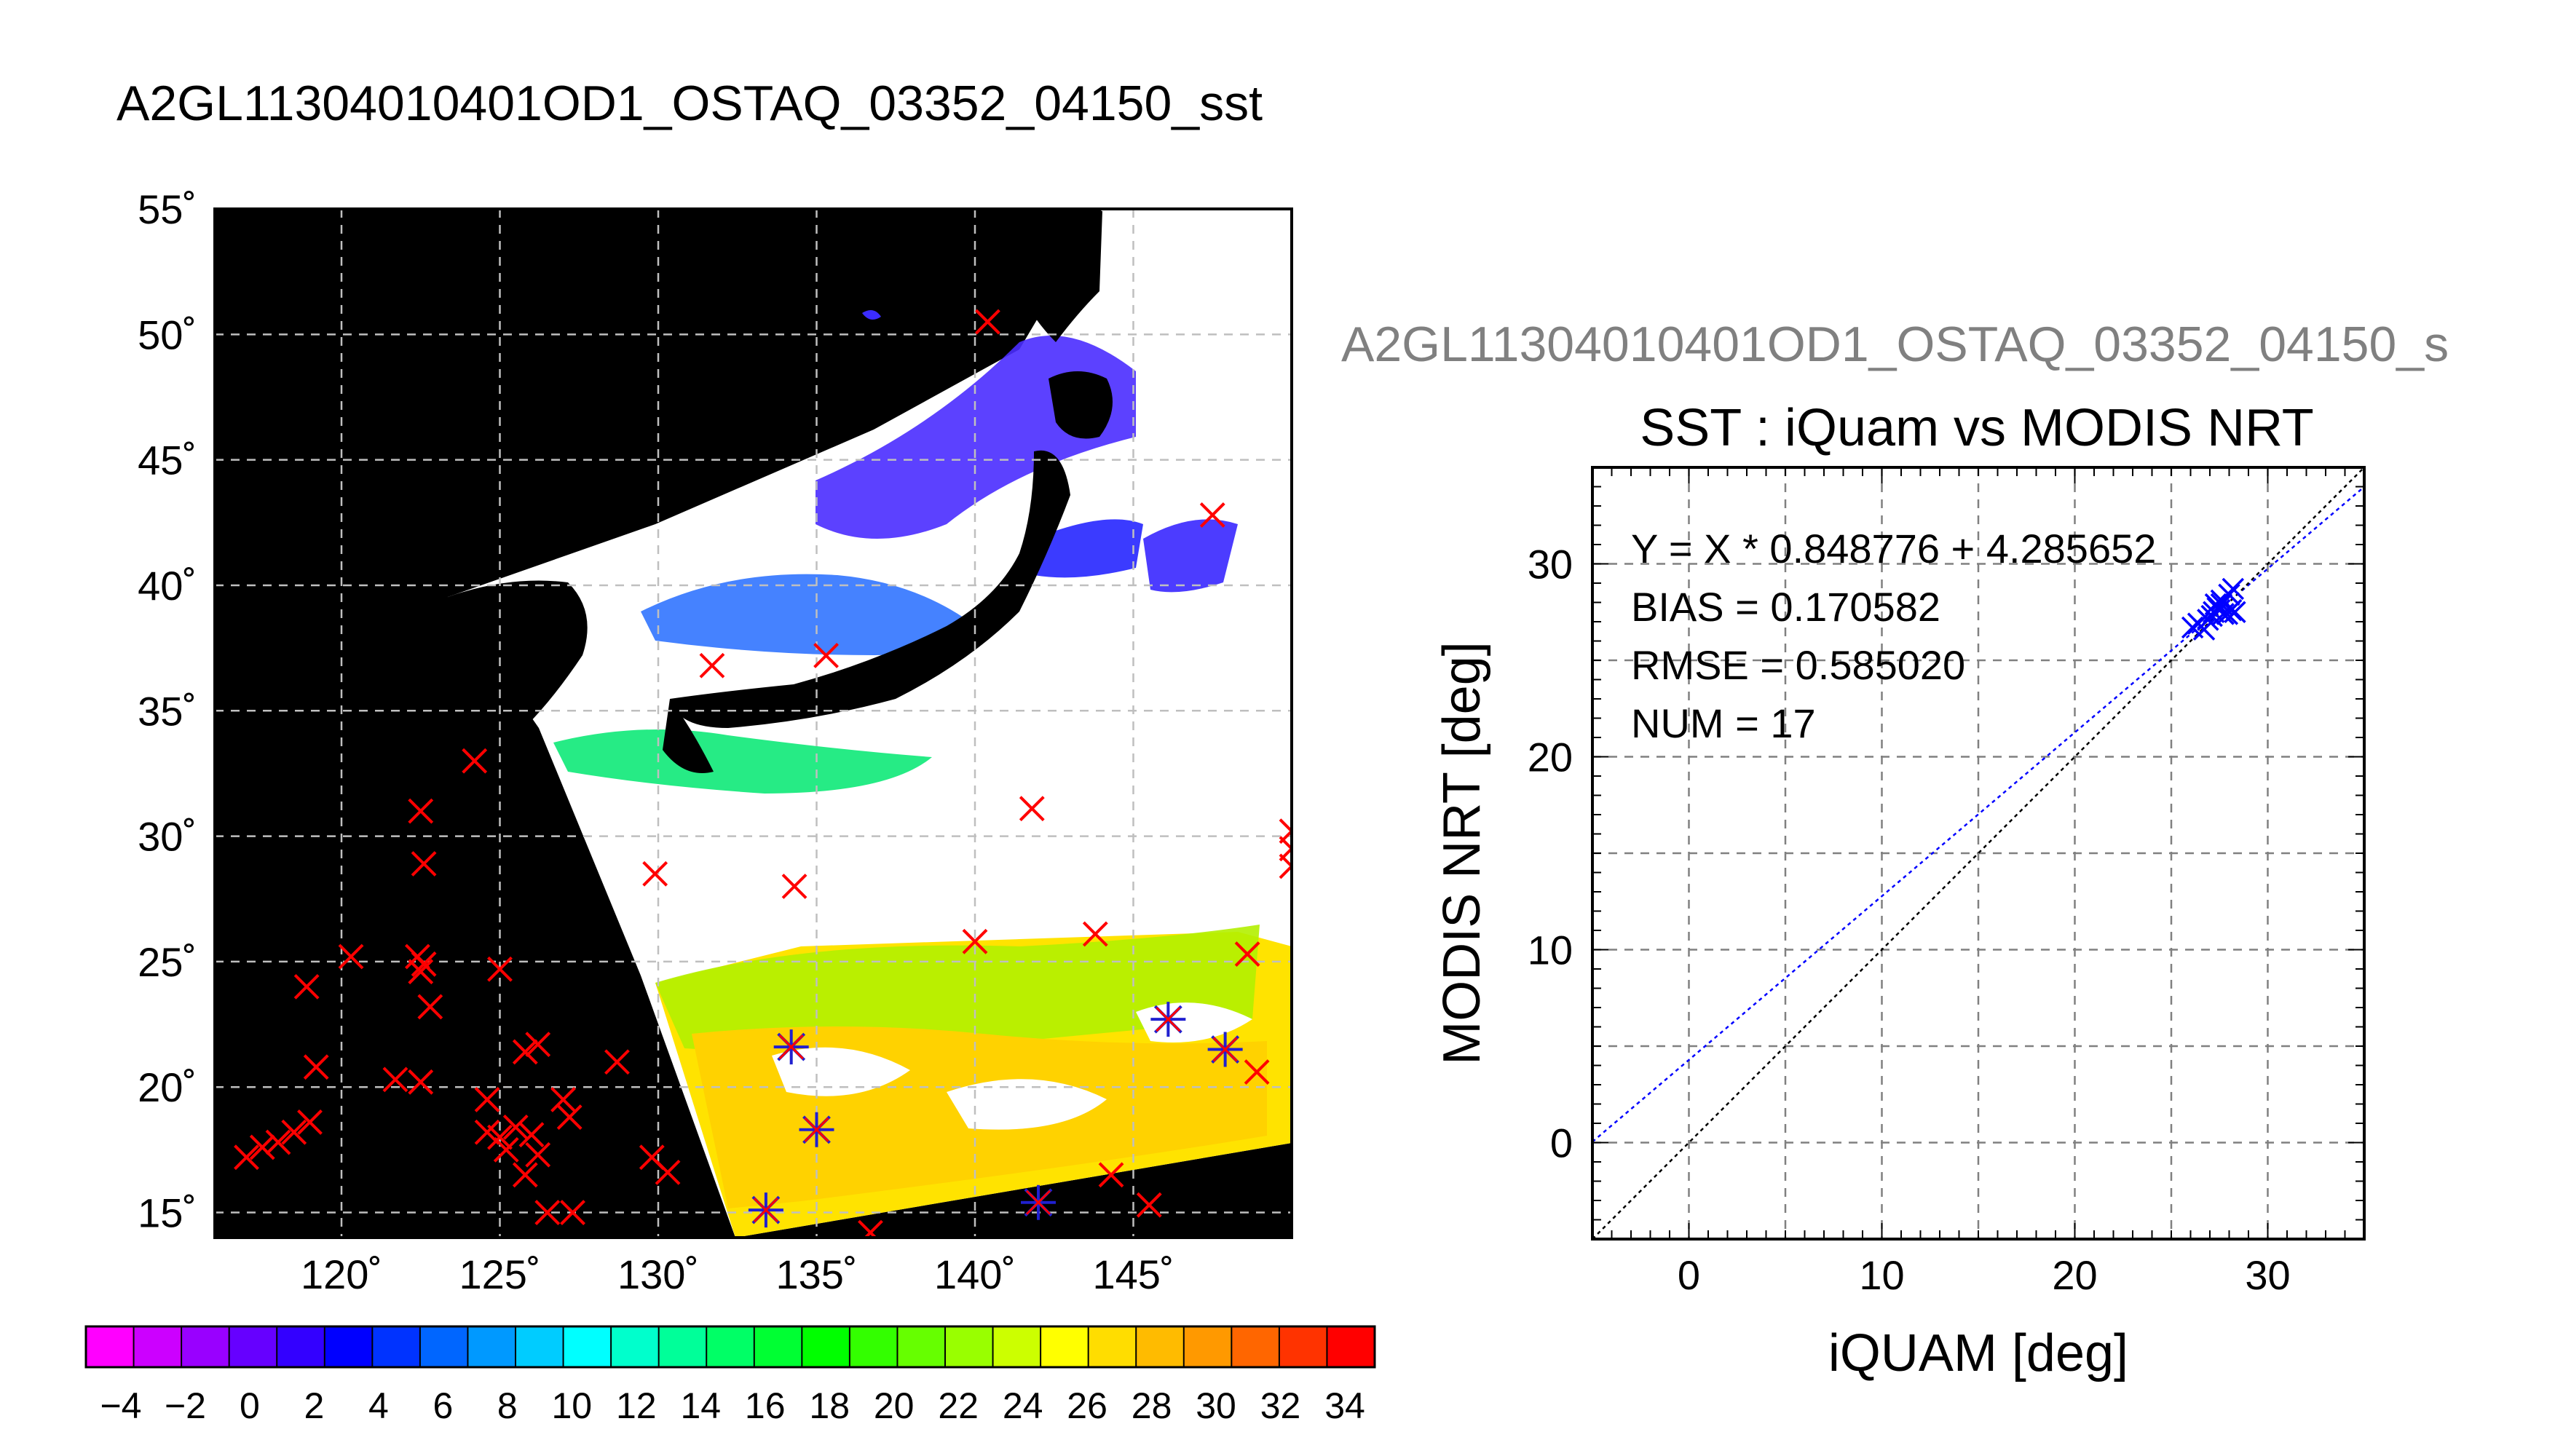 This screenshot has height=1456, width=2555. What do you see at coordinates (1550, 564) in the screenshot?
I see `scatter-y-tick-label: 30` at bounding box center [1550, 564].